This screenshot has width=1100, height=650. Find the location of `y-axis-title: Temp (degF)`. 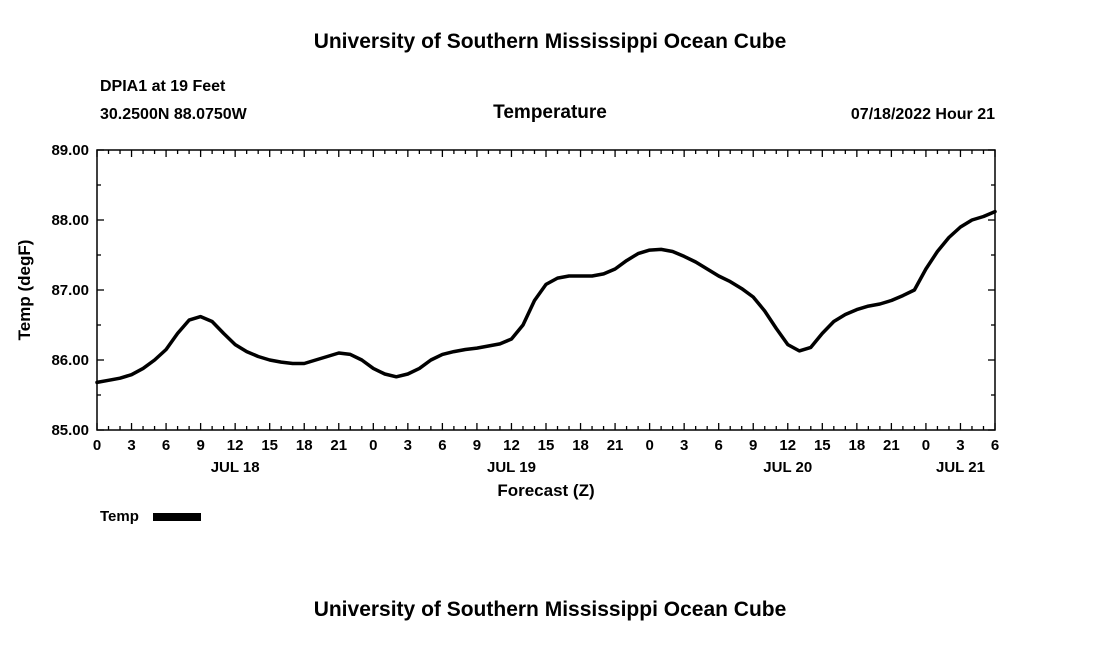

y-axis-title: Temp (degF) is located at coordinates (24, 290).